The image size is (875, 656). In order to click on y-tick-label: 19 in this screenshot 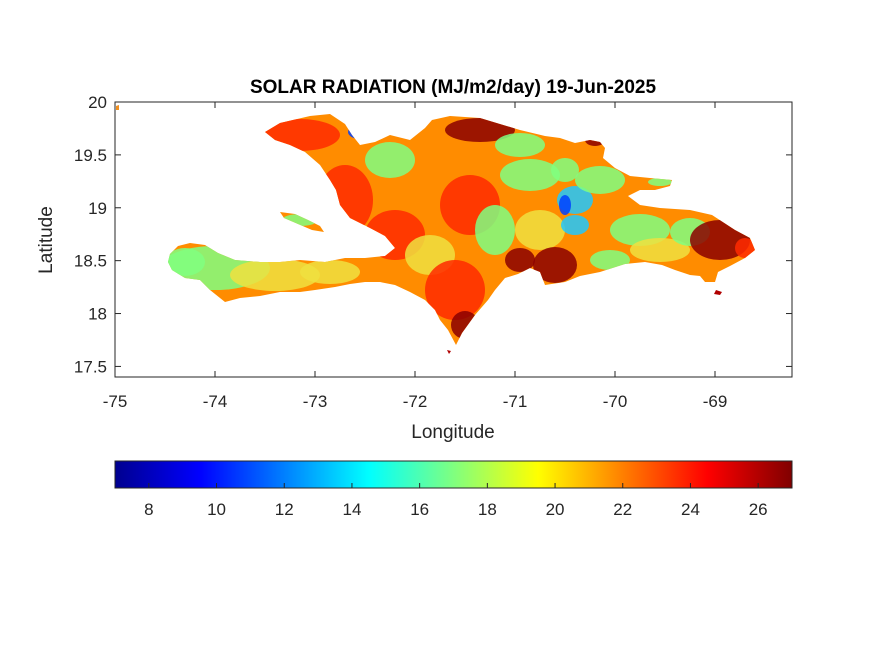, I will do `click(97, 208)`.